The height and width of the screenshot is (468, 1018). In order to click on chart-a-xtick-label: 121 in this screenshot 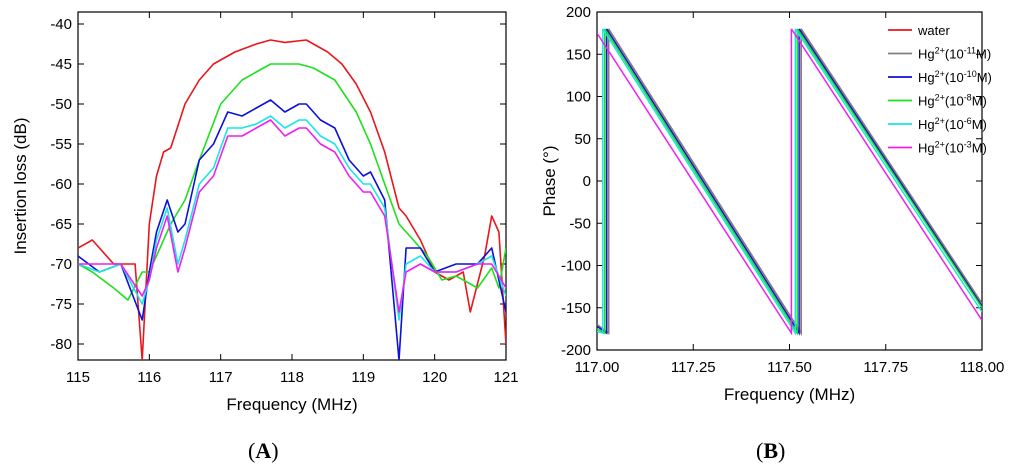, I will do `click(505, 377)`.